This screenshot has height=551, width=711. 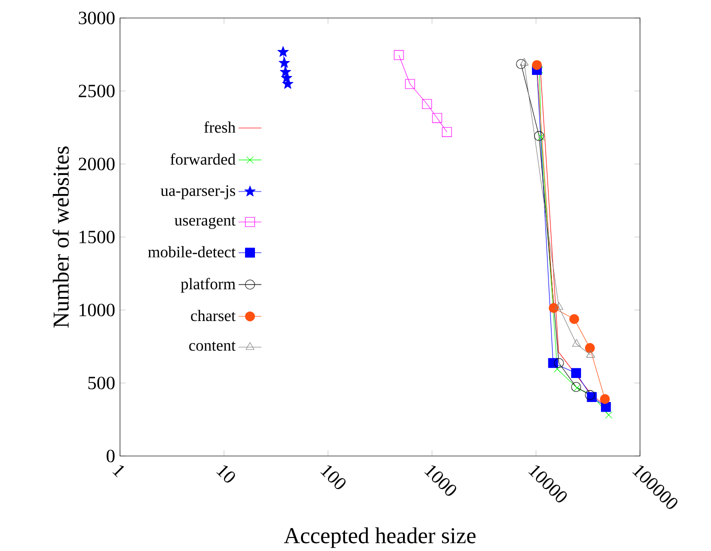 What do you see at coordinates (440, 480) in the screenshot?
I see `x-tick-label: 1000` at bounding box center [440, 480].